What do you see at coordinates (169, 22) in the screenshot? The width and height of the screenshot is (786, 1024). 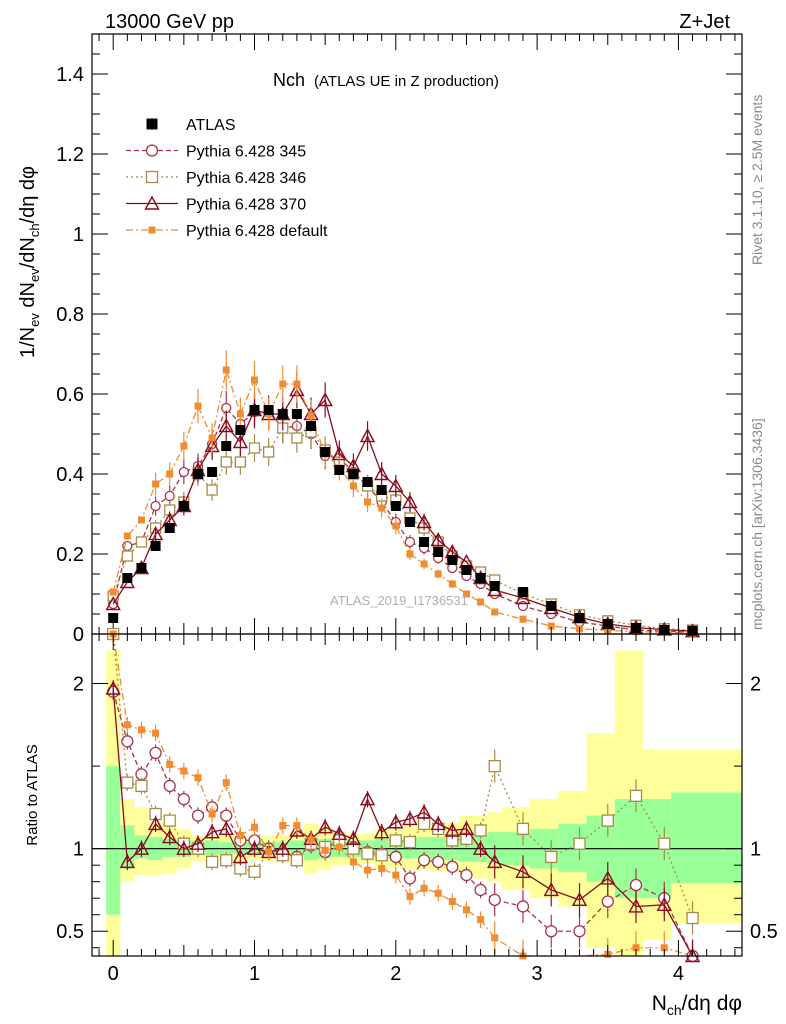 I see `header-left: 13000 GeV pp` at bounding box center [169, 22].